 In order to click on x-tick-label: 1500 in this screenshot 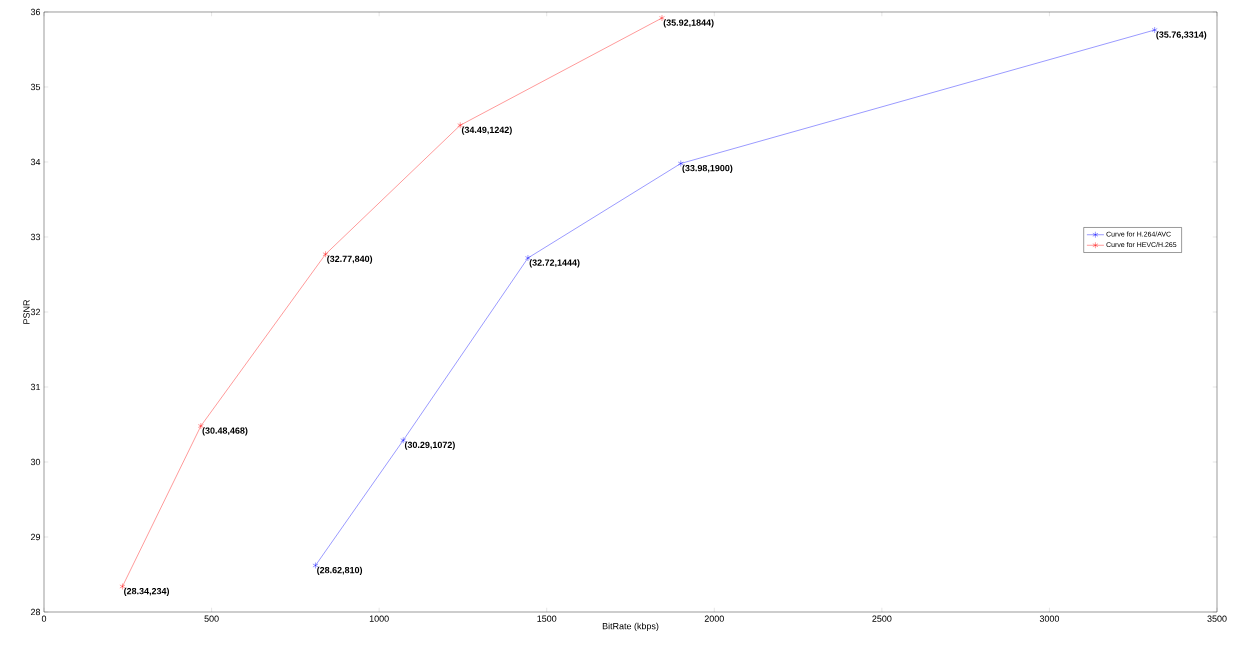, I will do `click(547, 618)`.